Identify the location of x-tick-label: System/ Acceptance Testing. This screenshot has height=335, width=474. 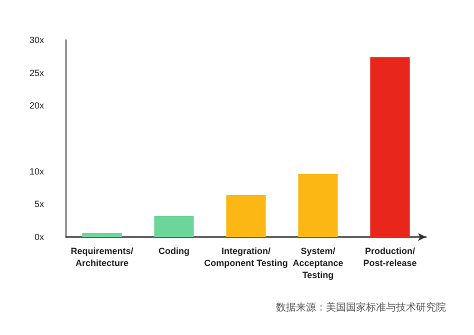
(318, 263).